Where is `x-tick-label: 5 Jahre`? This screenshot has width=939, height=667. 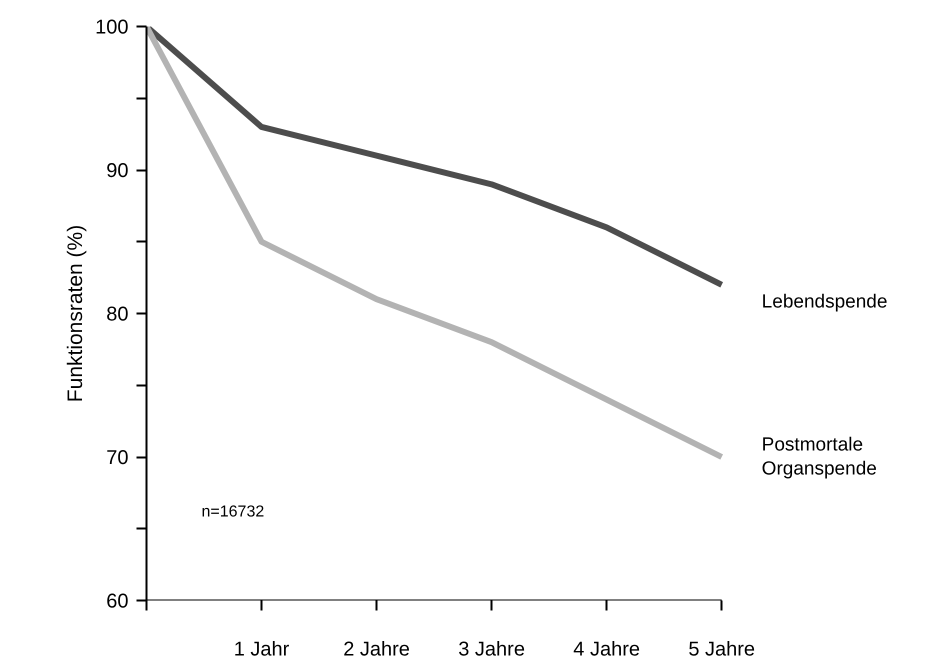
x-tick-label: 5 Jahre is located at coordinates (722, 649).